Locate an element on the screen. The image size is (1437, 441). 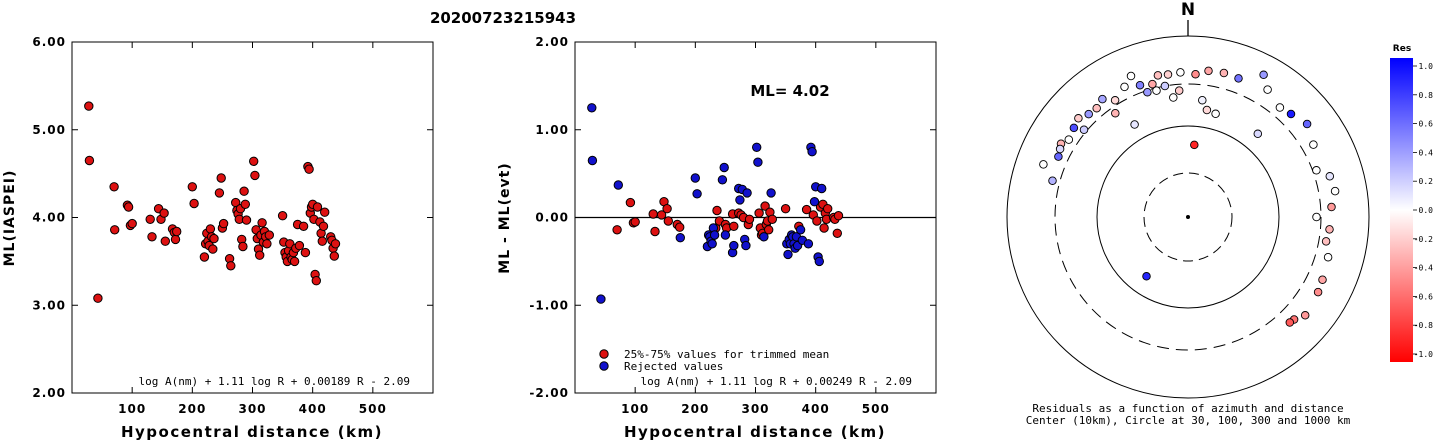
p1-ytick-label: 5.00 is located at coordinates (49, 130).